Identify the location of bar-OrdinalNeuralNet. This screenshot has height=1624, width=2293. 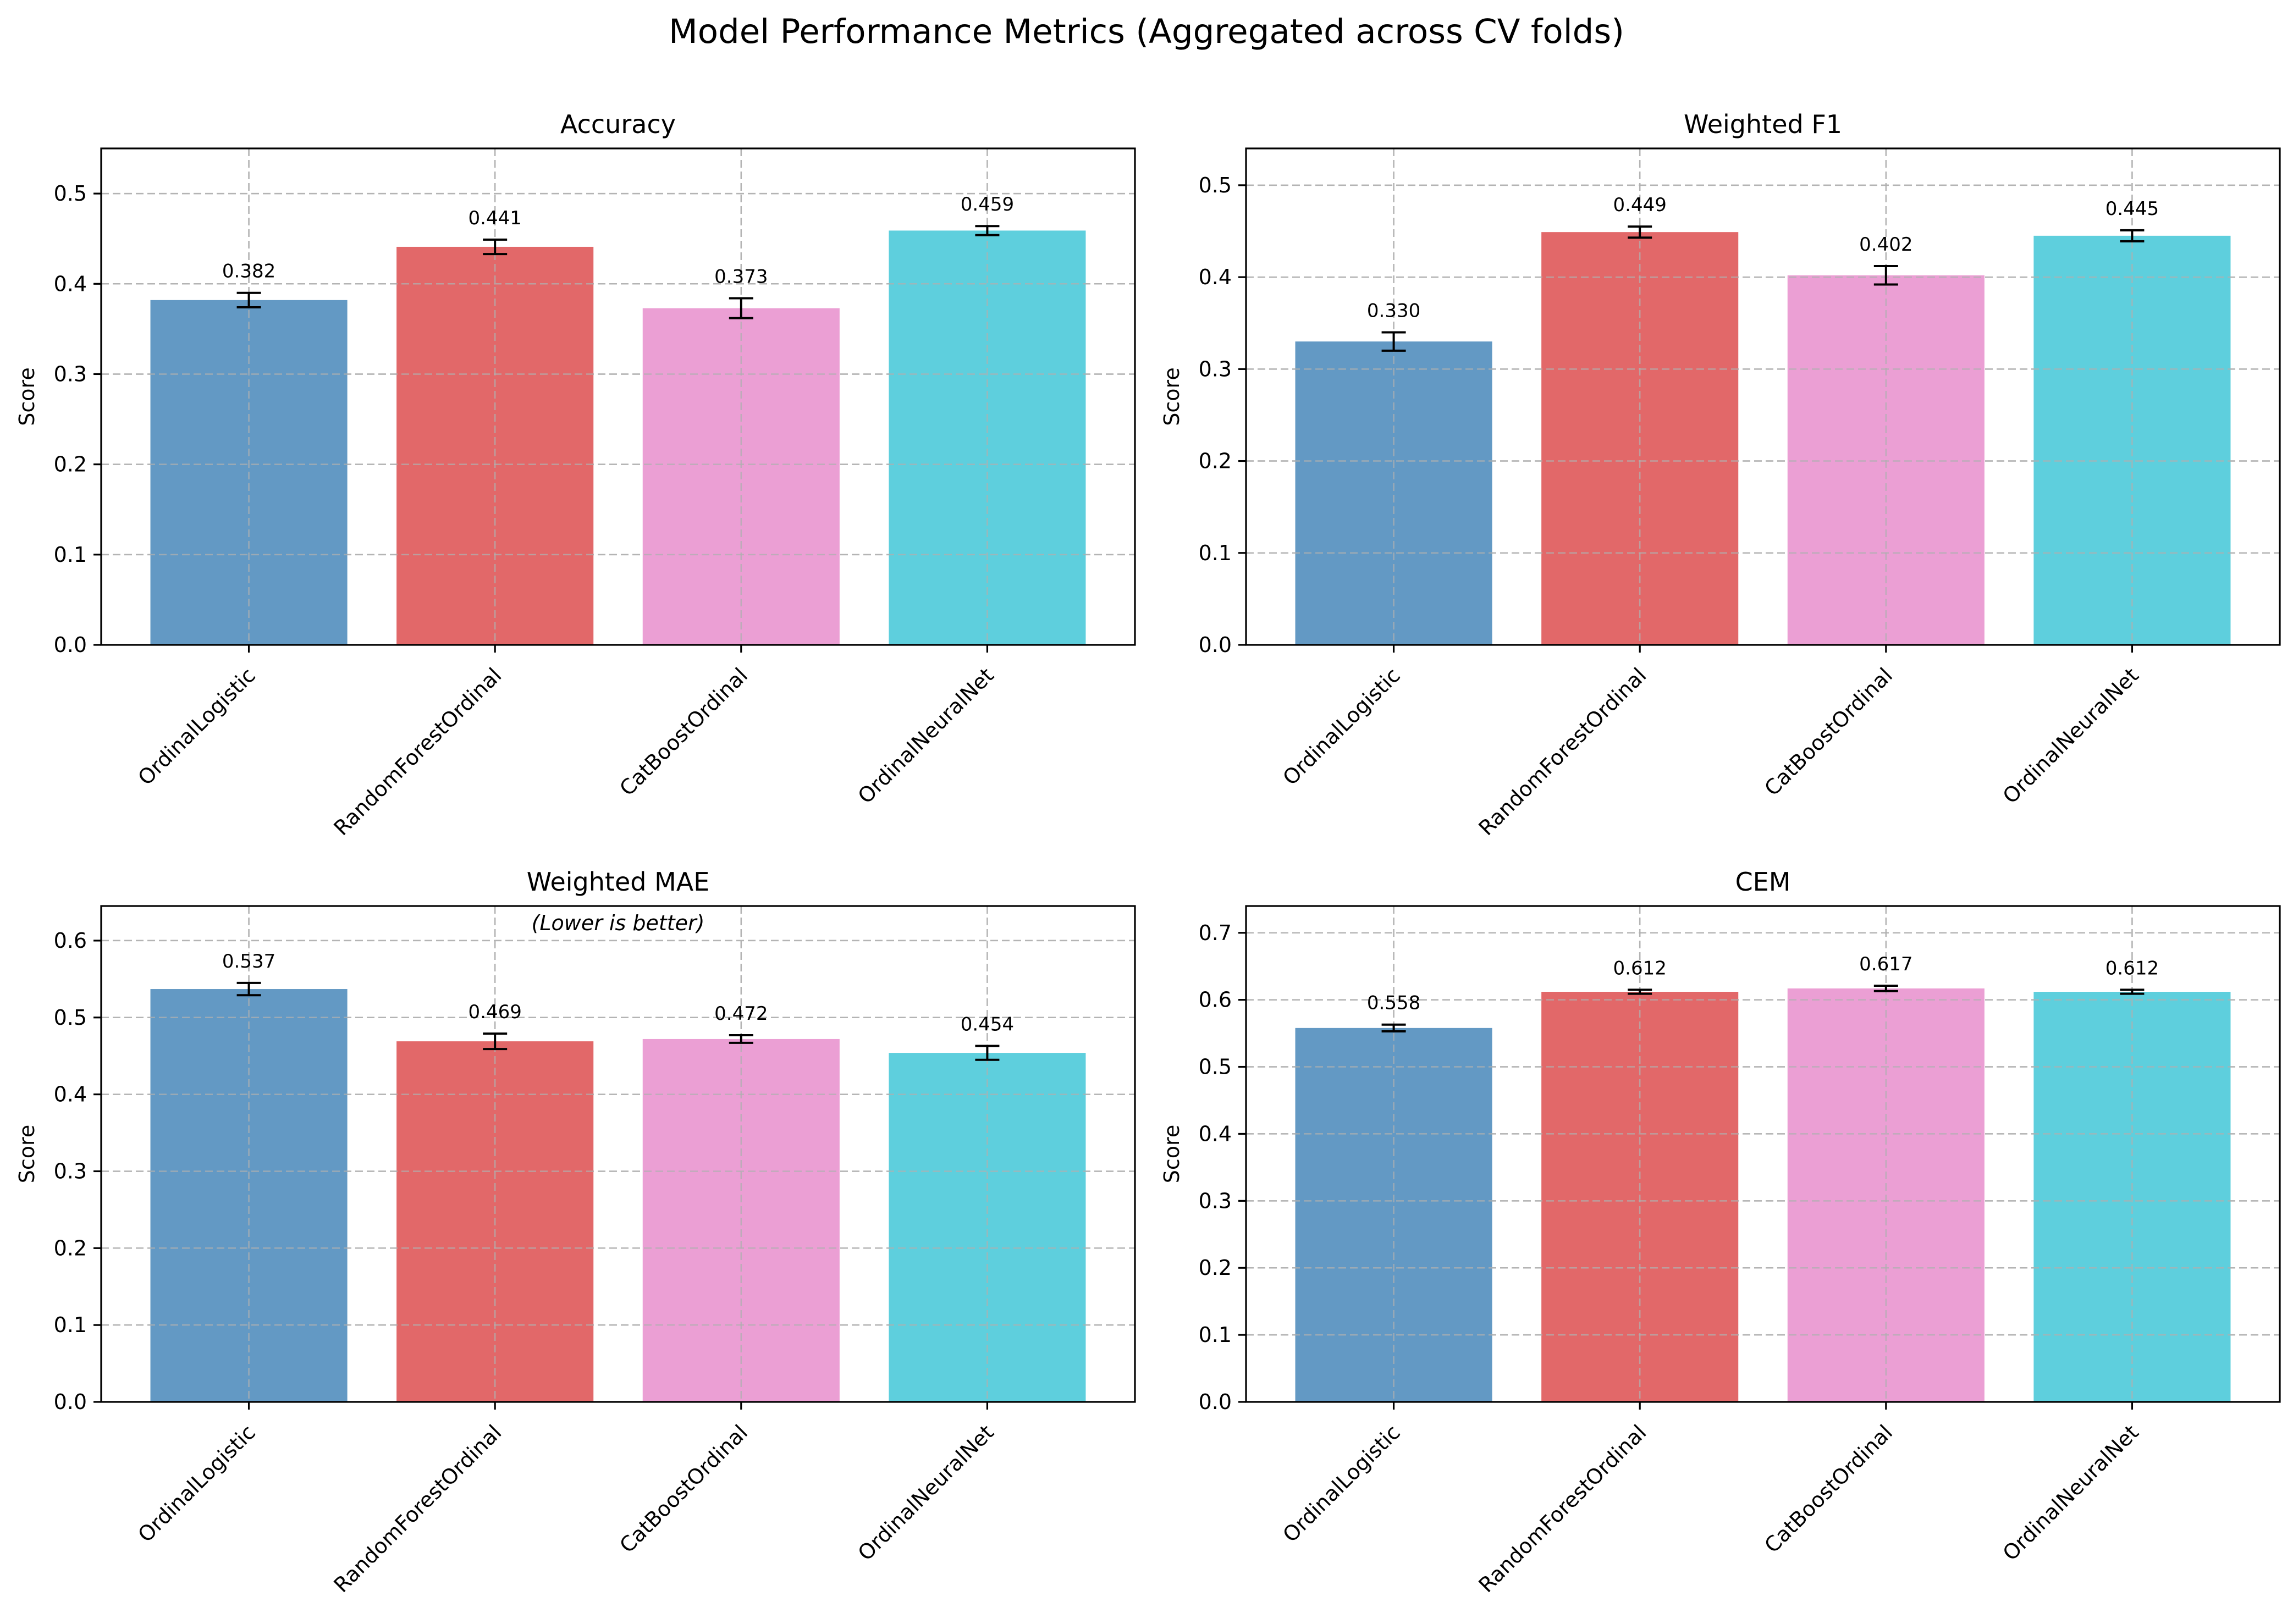
(987, 1227).